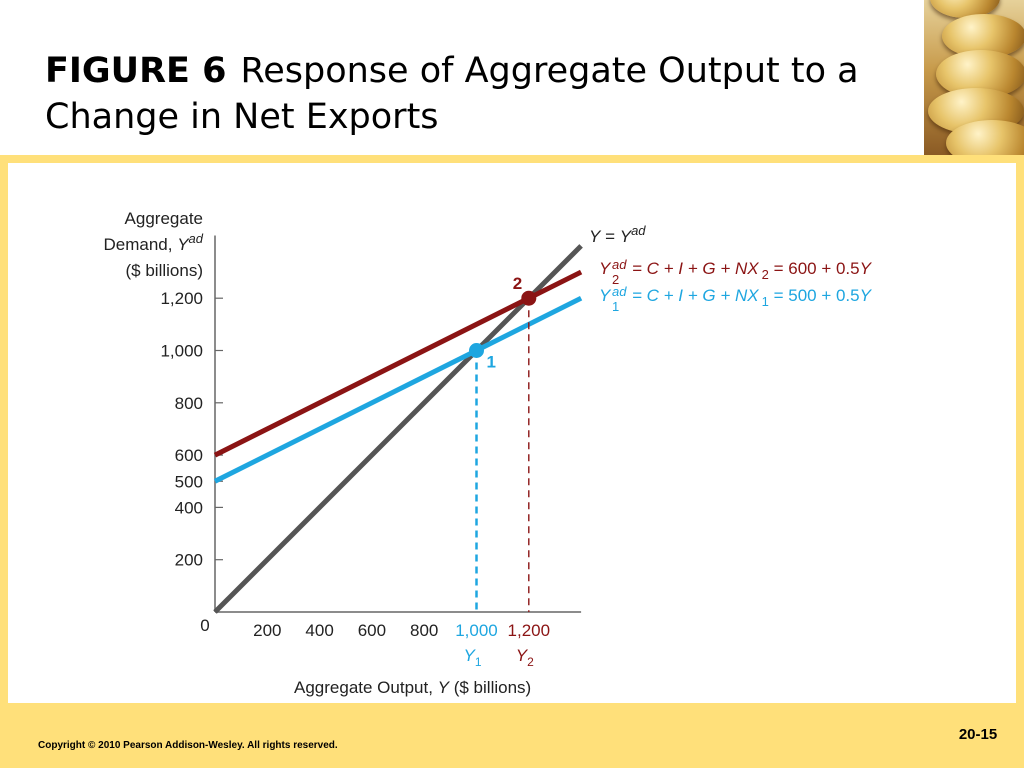 This screenshot has width=1024, height=768. I want to click on series-label-equation-rhs: = 600 + 0.5, so click(814, 268).